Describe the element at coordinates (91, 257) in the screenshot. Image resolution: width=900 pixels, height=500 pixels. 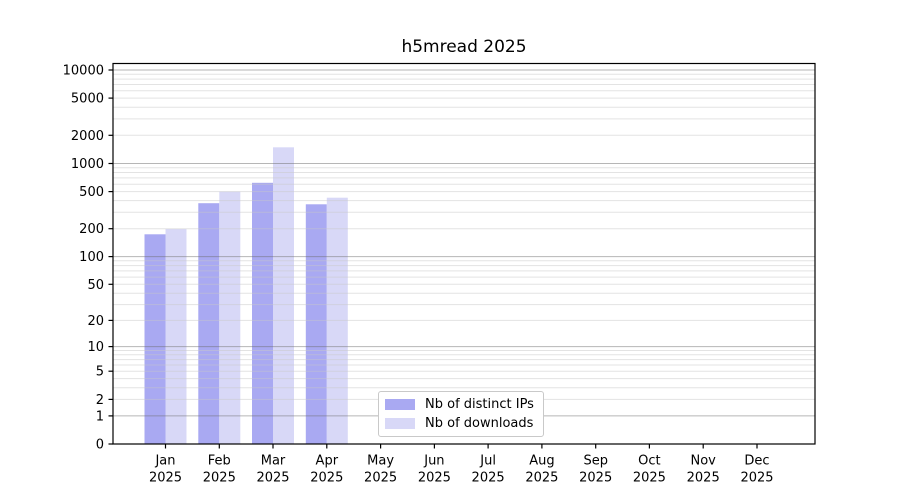
I see `y-tick-label: 100` at that location.